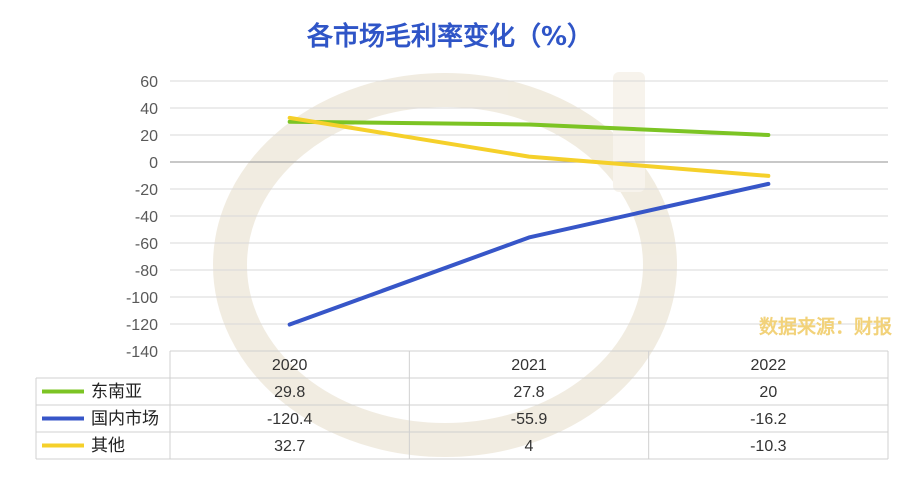 This screenshot has width=912, height=490. Describe the element at coordinates (116, 392) in the screenshot. I see `legend-label: 东南亚` at that location.